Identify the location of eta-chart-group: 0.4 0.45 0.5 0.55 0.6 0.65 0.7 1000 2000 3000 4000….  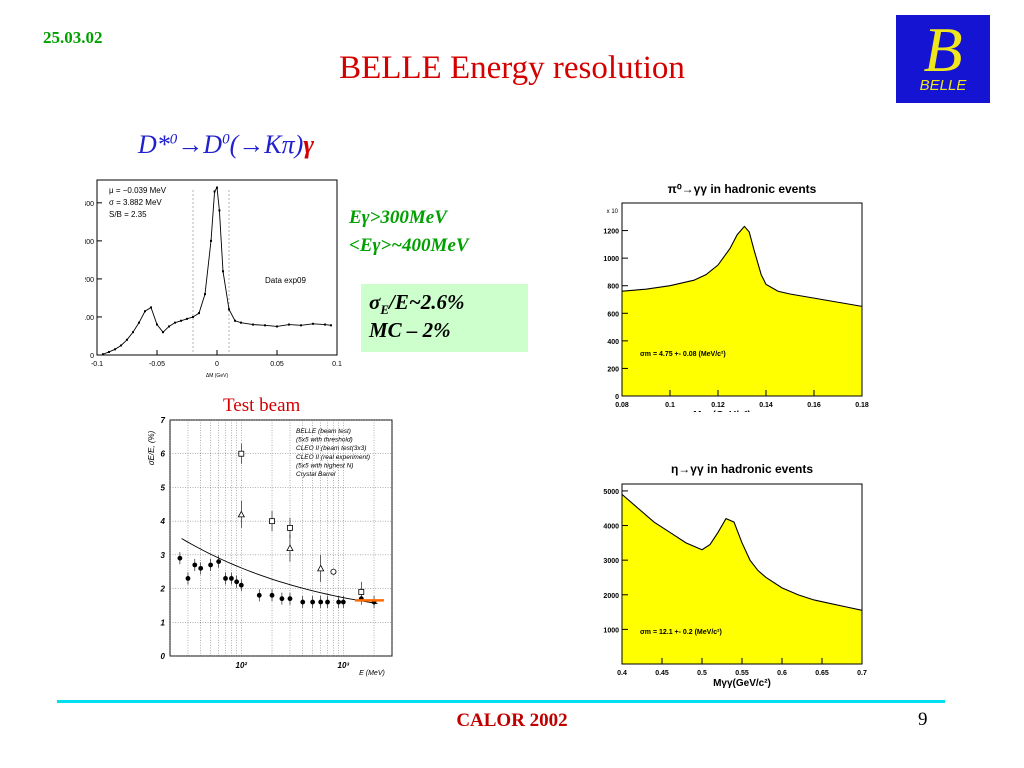
(735, 575).